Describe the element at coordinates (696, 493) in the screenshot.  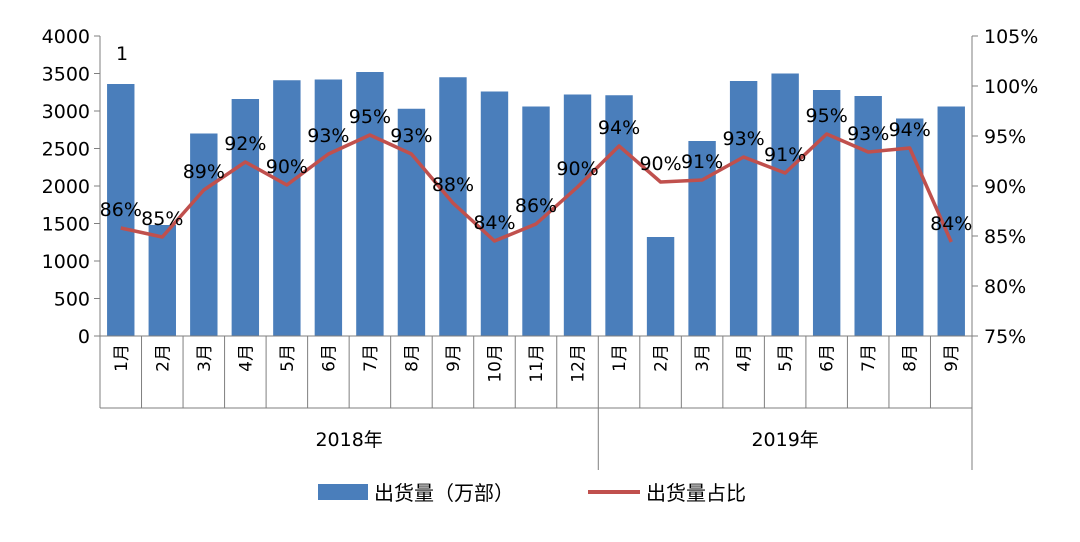
I see `legend-label-share: 出货量占比` at that location.